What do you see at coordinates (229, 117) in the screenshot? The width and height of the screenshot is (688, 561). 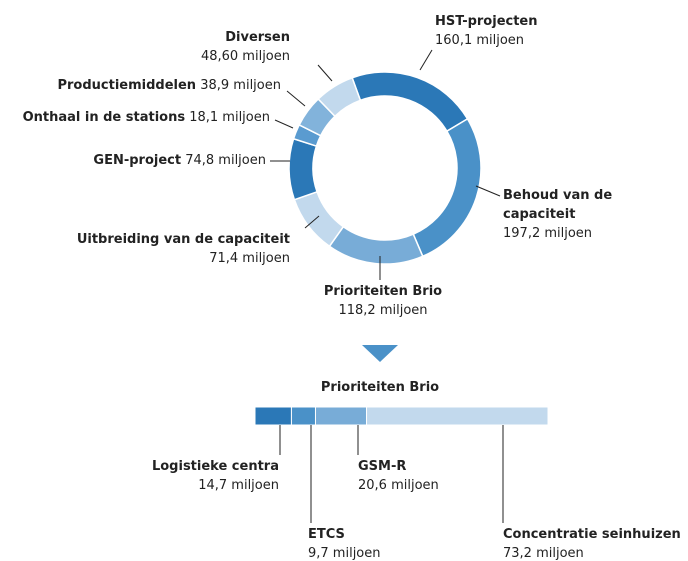 I see `label-value: 18,1 miljoen` at bounding box center [229, 117].